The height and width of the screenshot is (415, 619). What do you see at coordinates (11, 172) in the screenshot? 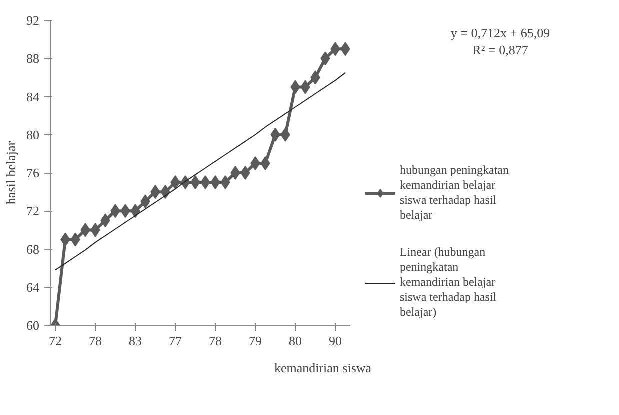
I see `y-axis-title: hasil belajar` at bounding box center [11, 172].